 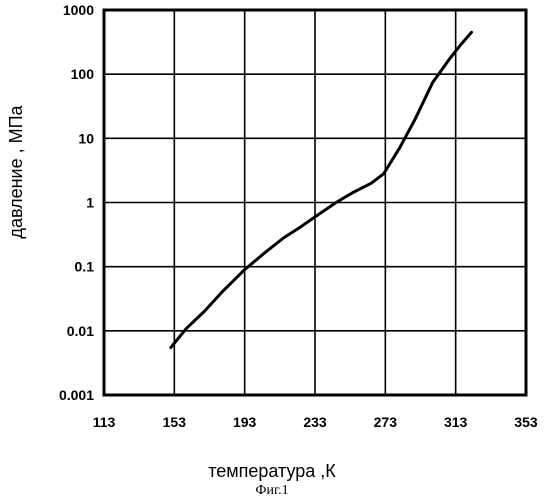 I want to click on x-tick-label: 313, so click(x=456, y=422).